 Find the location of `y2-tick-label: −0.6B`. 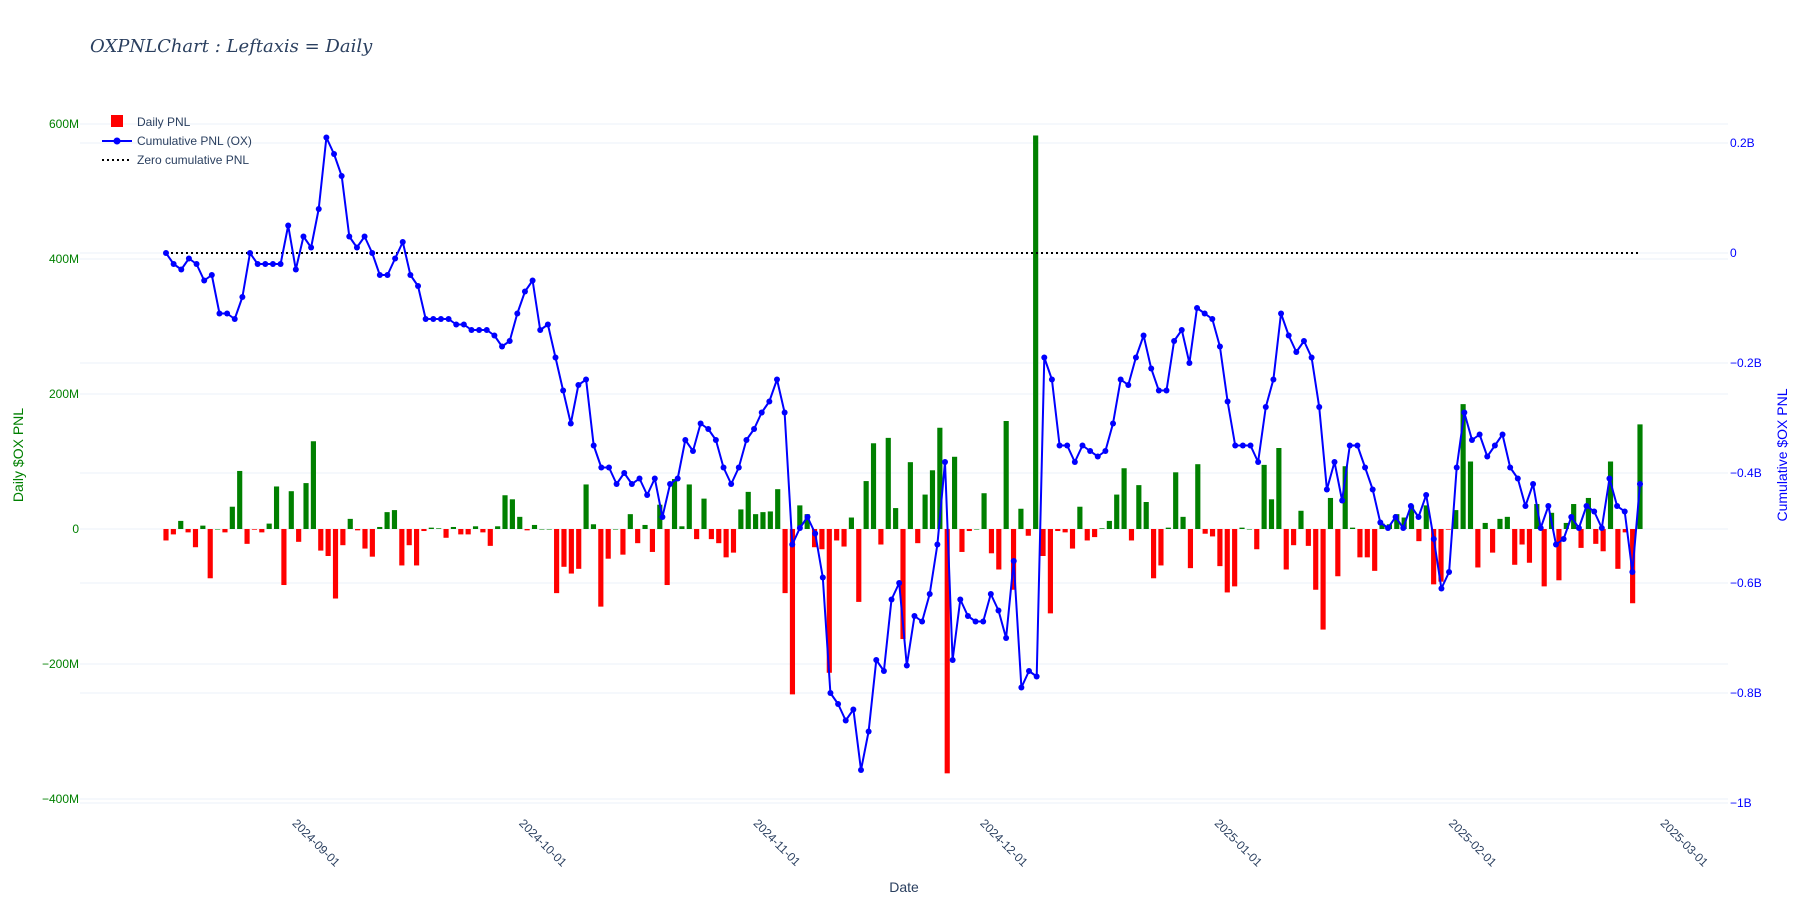

y2-tick-label: −0.6B is located at coordinates (1746, 583).